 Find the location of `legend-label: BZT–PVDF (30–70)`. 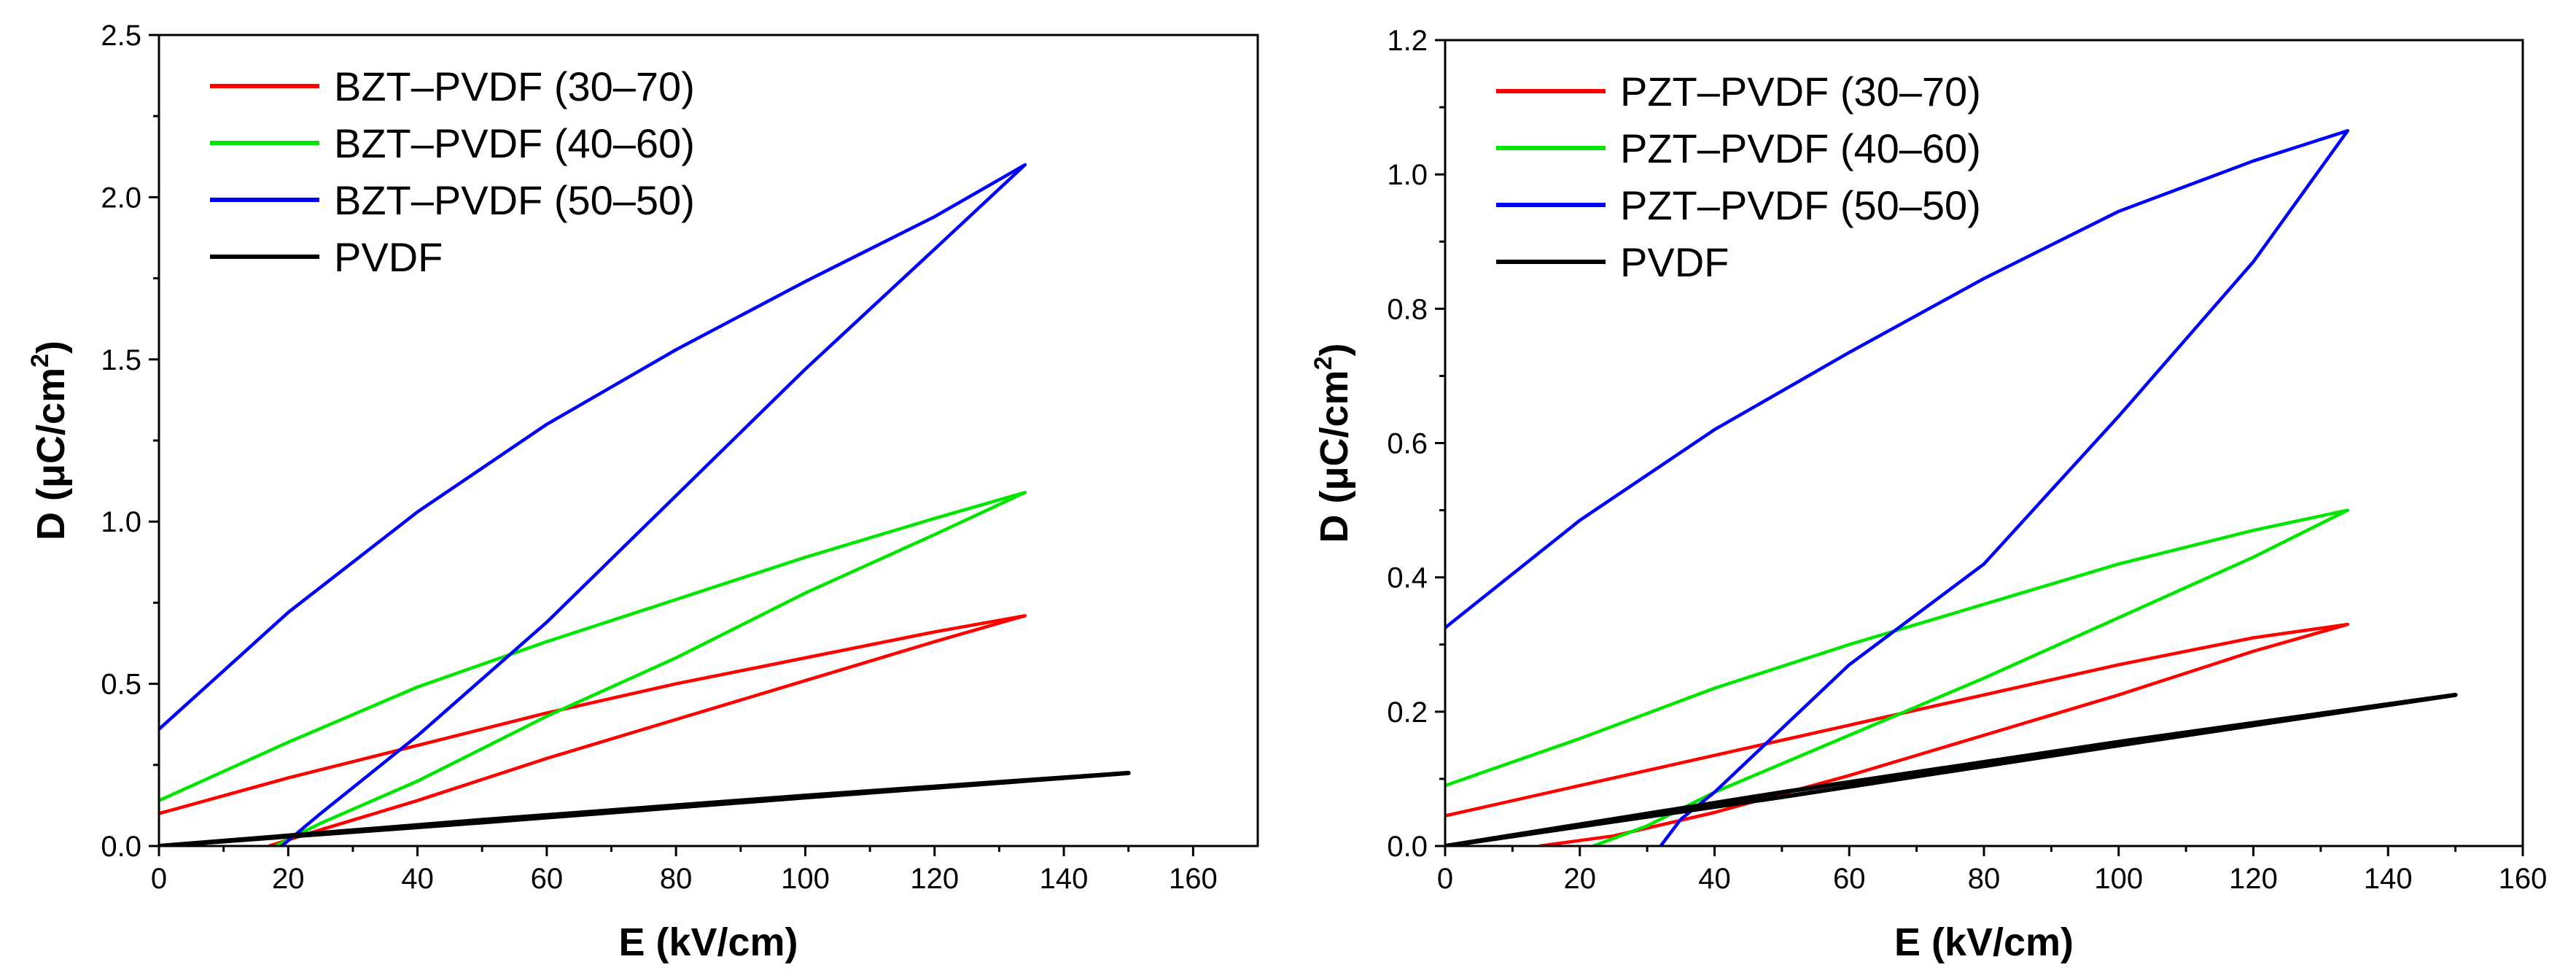

legend-label: BZT–PVDF (30–70) is located at coordinates (514, 86).